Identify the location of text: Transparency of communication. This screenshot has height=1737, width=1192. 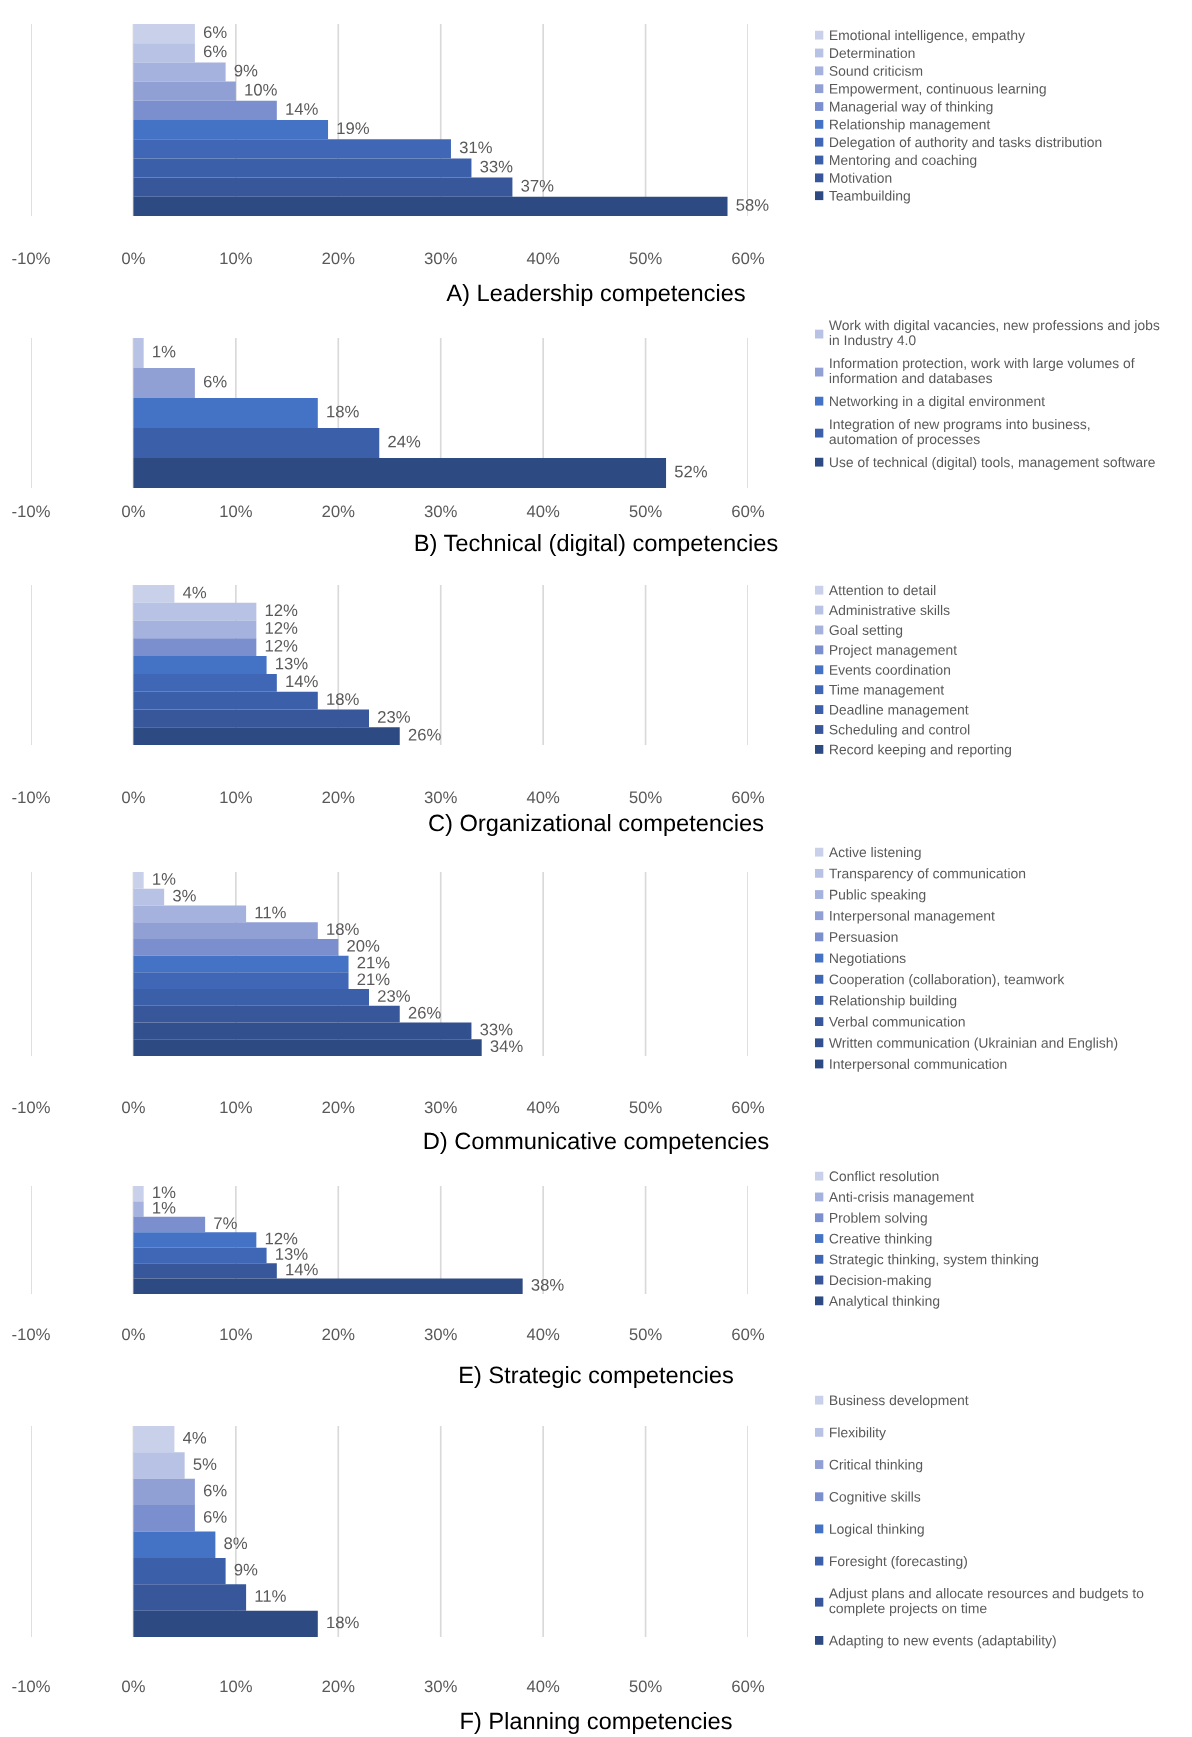
(927, 875).